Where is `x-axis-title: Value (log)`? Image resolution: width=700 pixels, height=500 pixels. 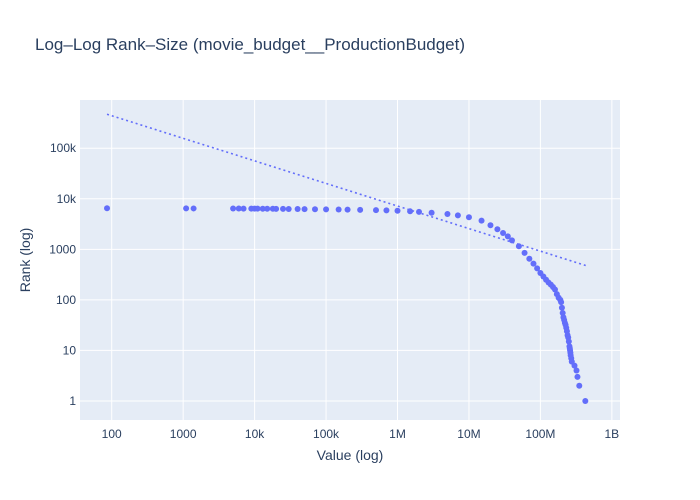
x-axis-title: Value (log) is located at coordinates (350, 455).